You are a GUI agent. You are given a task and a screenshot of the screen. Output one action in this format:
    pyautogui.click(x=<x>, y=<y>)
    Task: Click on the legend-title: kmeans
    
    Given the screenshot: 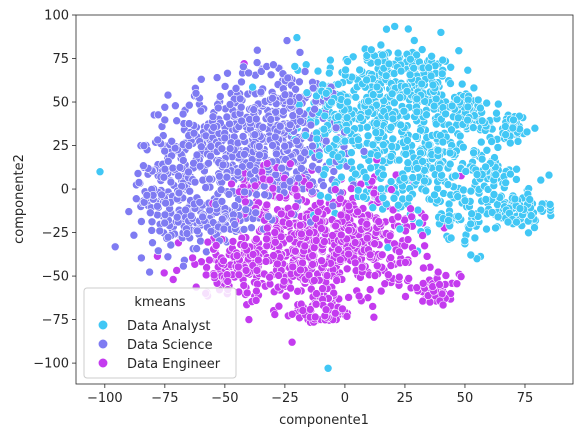 What is the action you would take?
    pyautogui.click(x=159, y=302)
    